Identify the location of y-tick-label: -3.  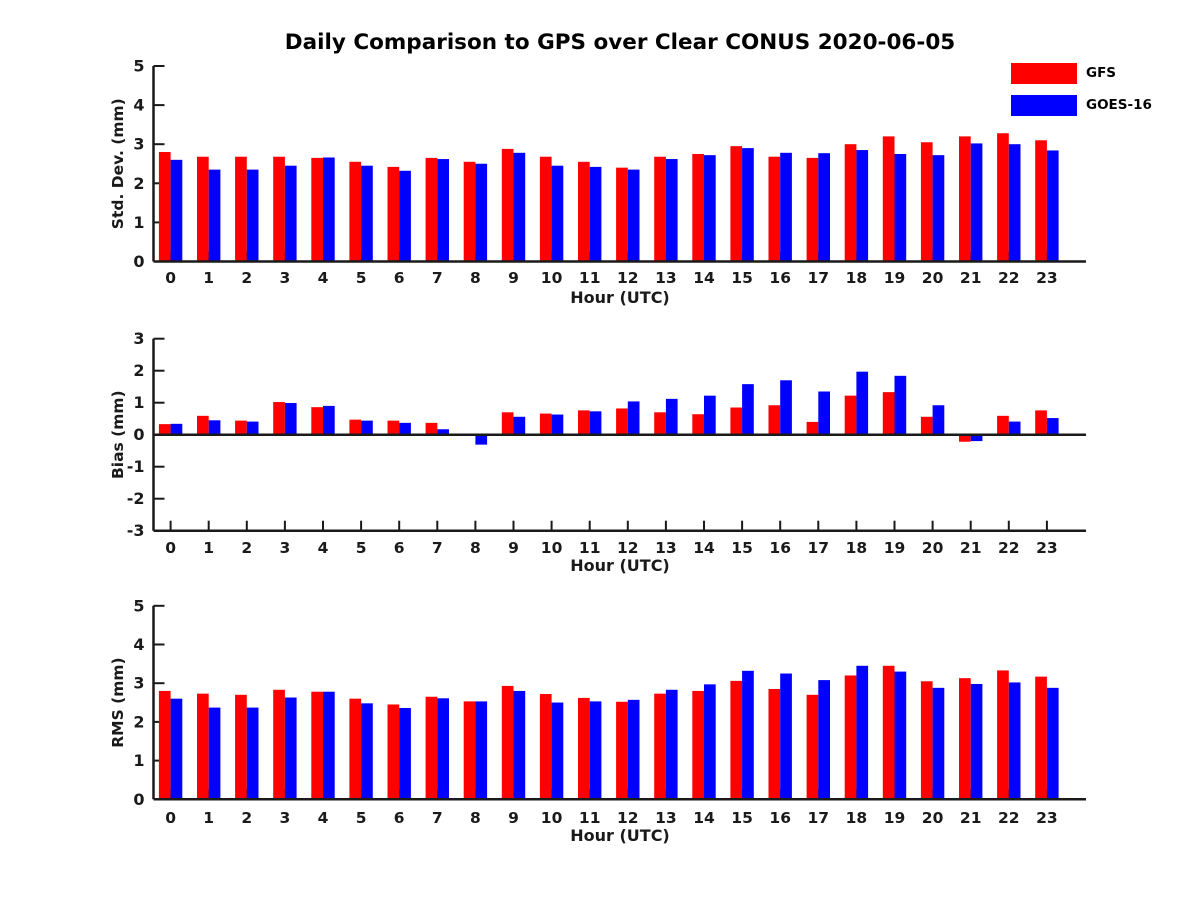
(136, 530).